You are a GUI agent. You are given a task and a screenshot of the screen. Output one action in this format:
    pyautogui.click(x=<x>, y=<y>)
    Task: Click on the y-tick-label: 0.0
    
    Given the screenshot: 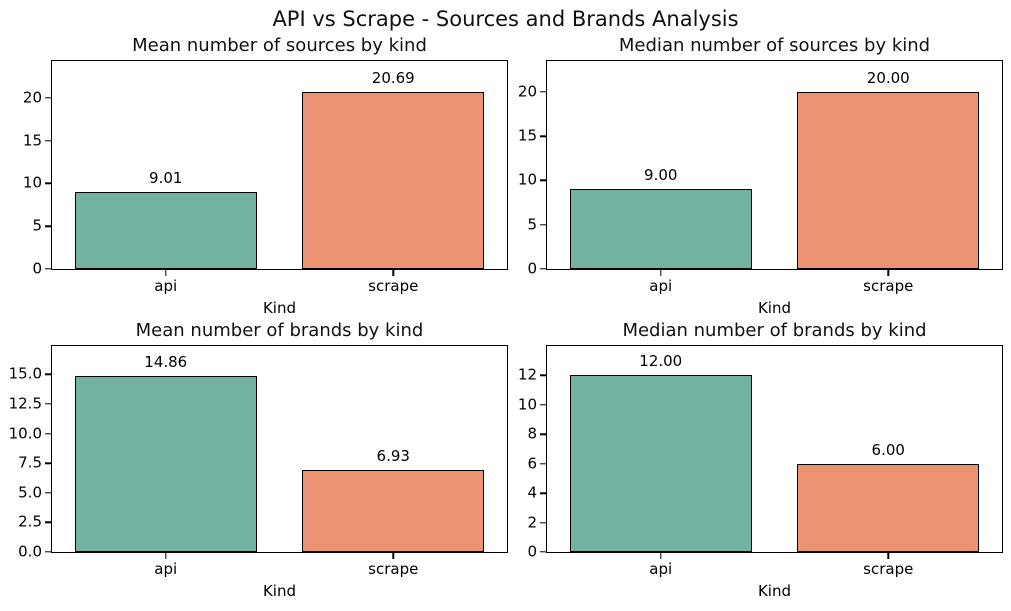 What is the action you would take?
    pyautogui.click(x=30, y=551)
    